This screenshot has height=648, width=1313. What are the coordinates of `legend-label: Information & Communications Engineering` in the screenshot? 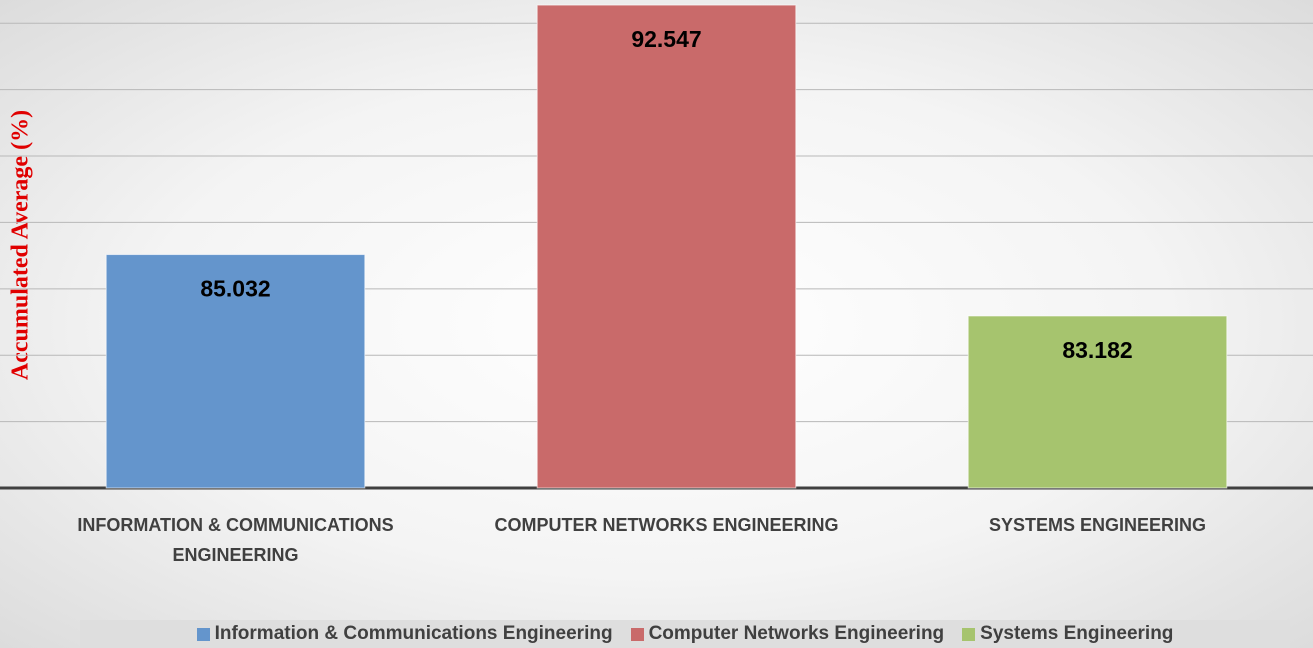 It's located at (413, 633).